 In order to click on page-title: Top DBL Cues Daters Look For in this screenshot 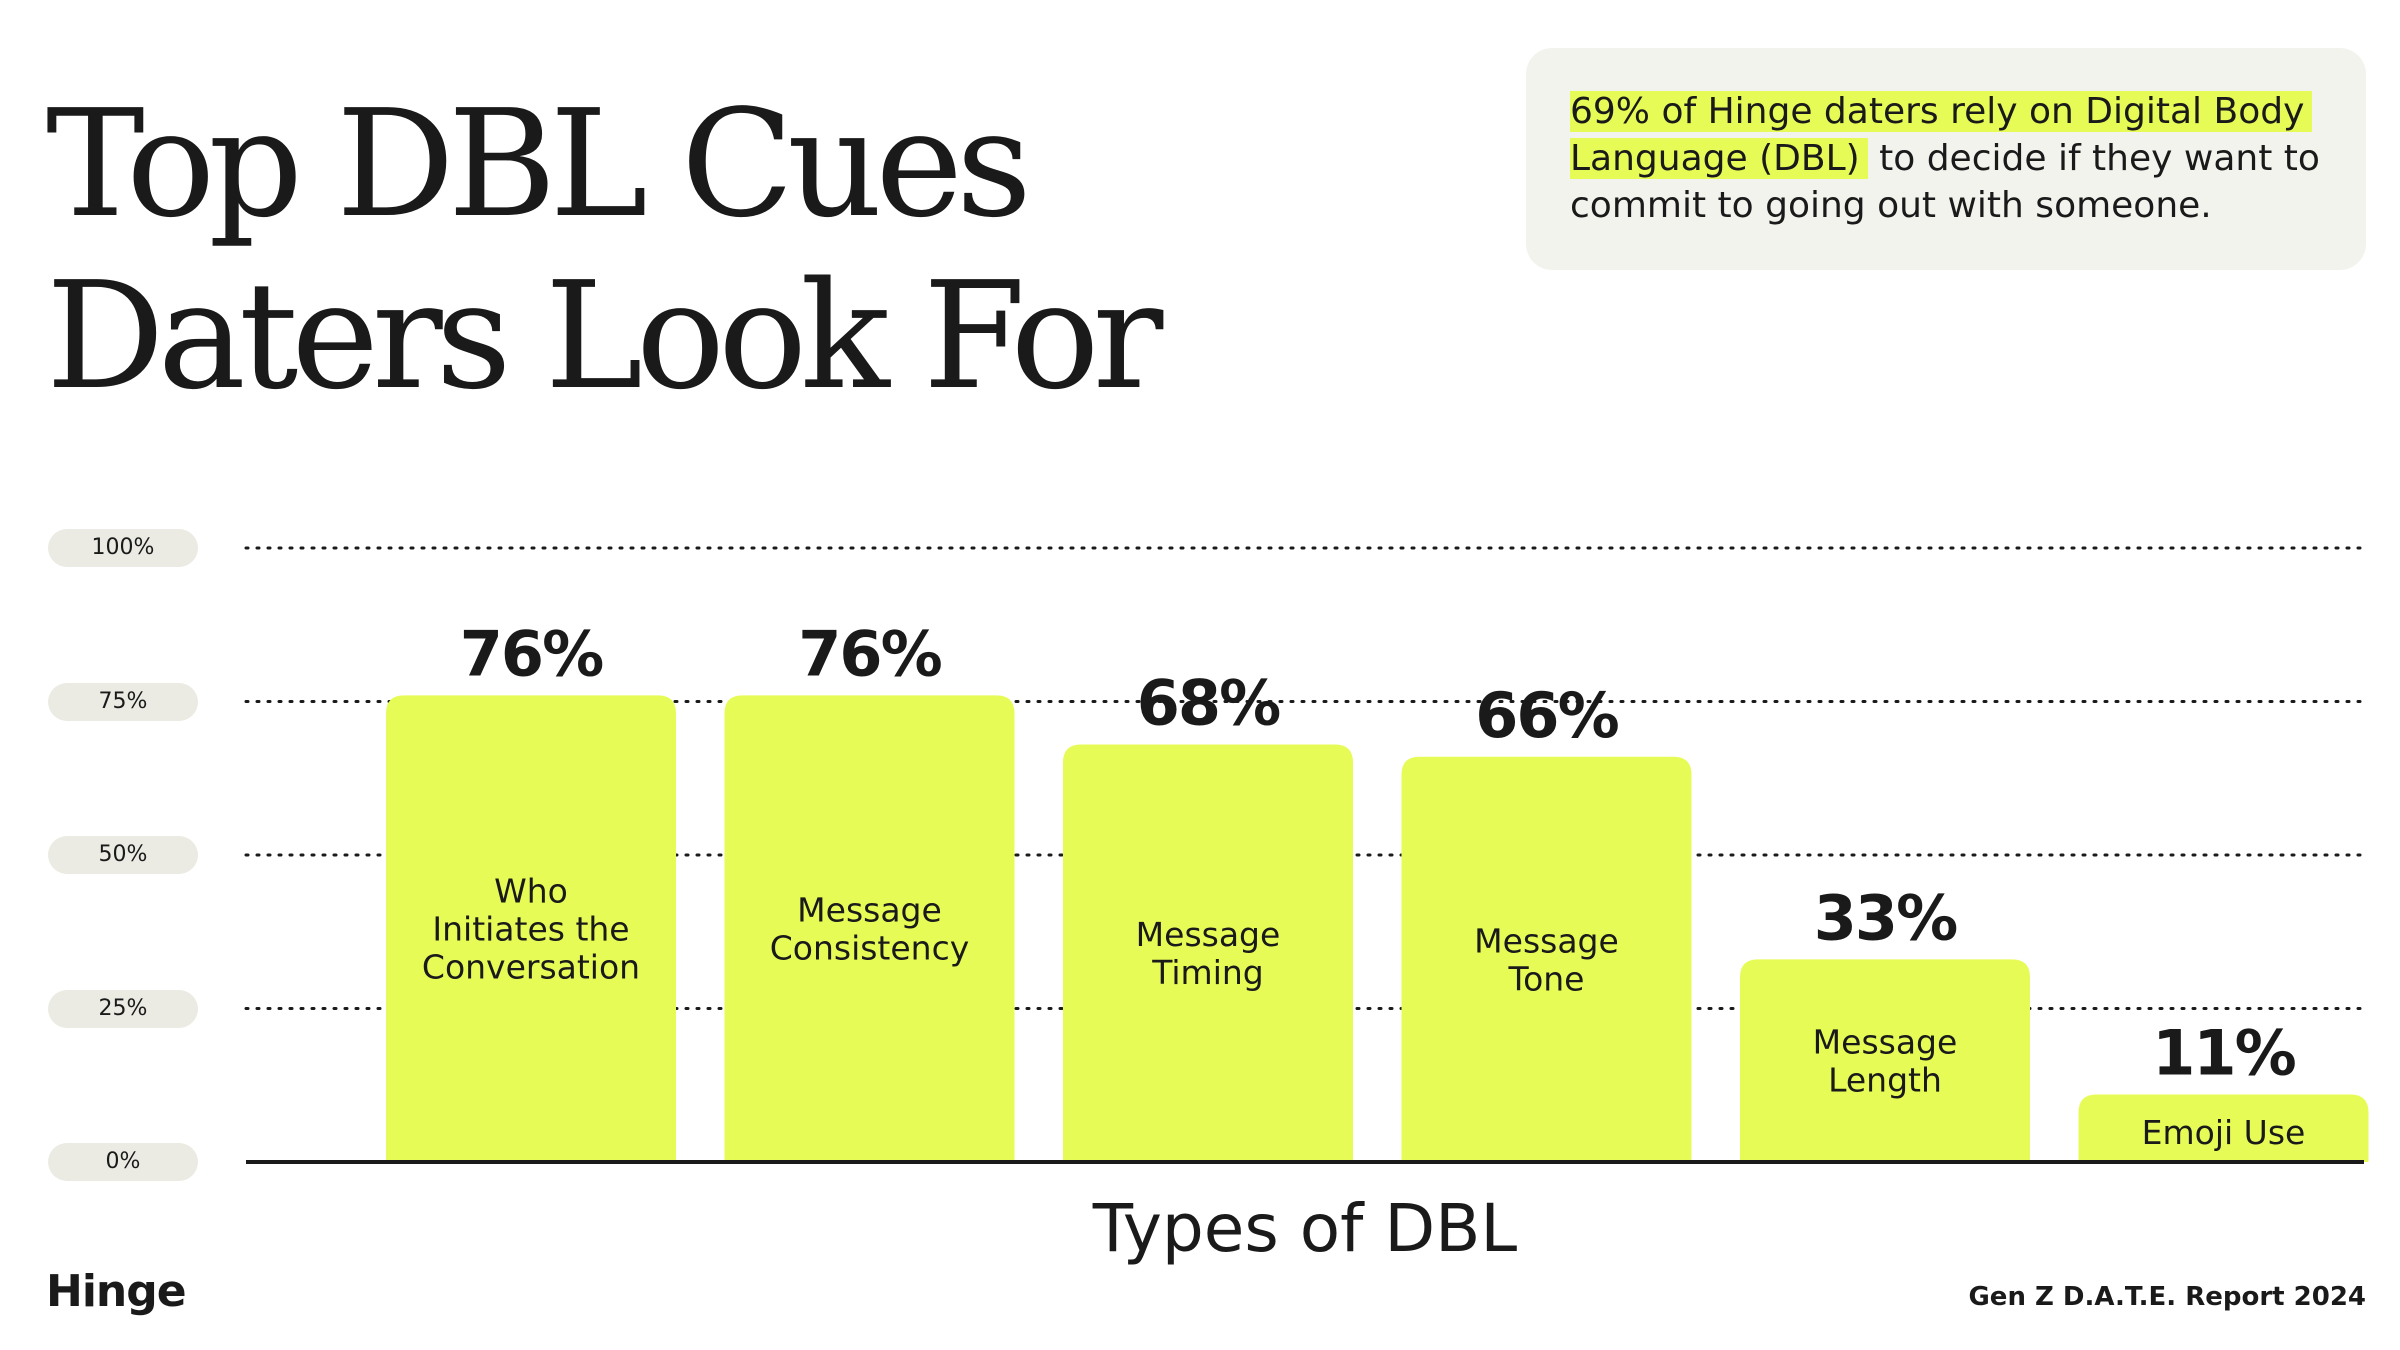, I will do `click(604, 250)`.